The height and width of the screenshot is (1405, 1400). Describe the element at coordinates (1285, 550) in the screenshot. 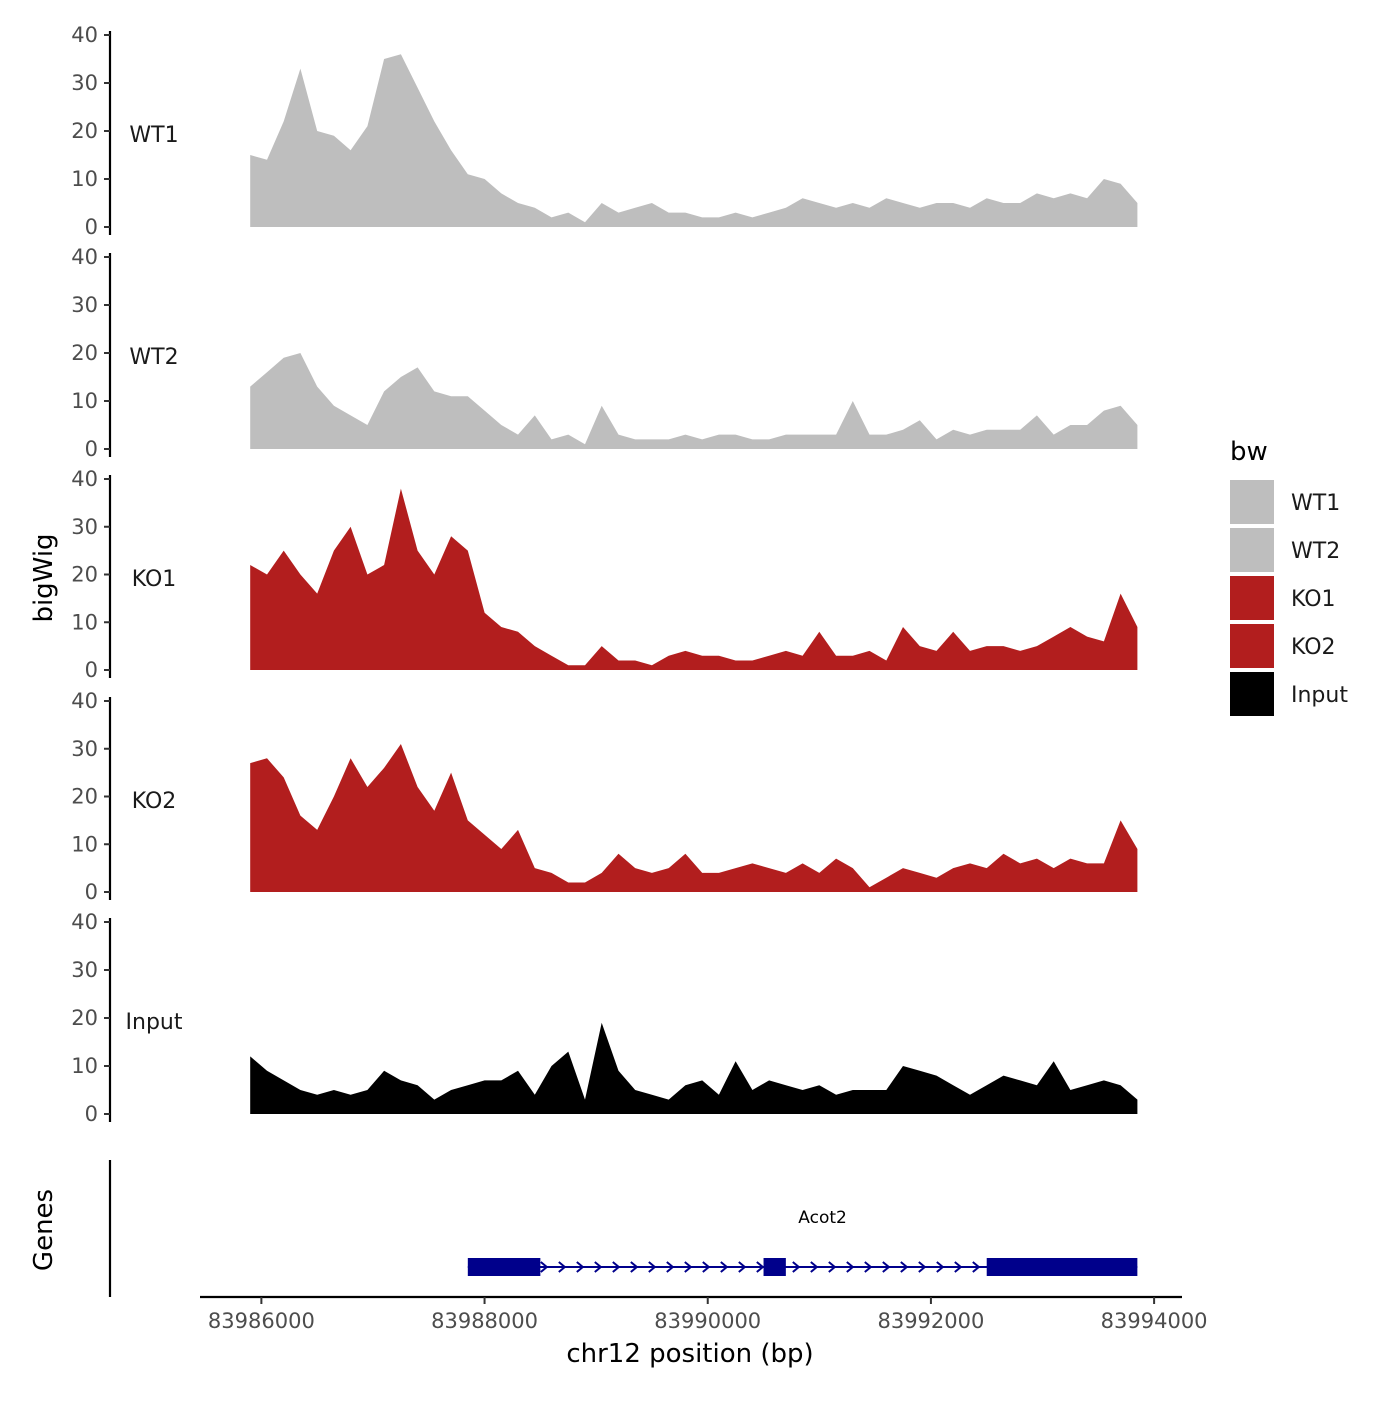

I see `legend-item-wt2: WT2` at that location.